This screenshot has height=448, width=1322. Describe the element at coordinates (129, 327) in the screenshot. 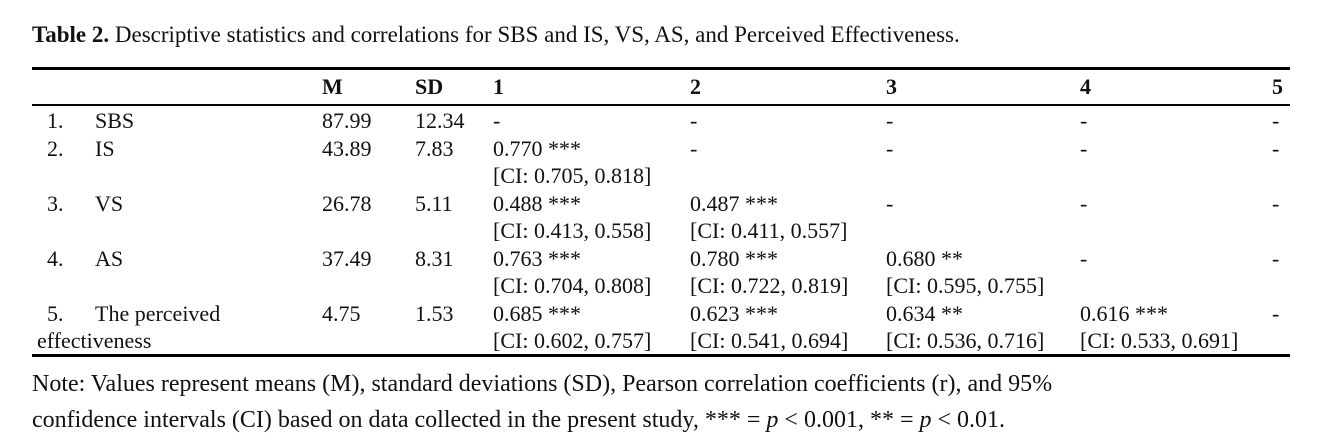

I see `row-label: The perceived effectiveness` at that location.